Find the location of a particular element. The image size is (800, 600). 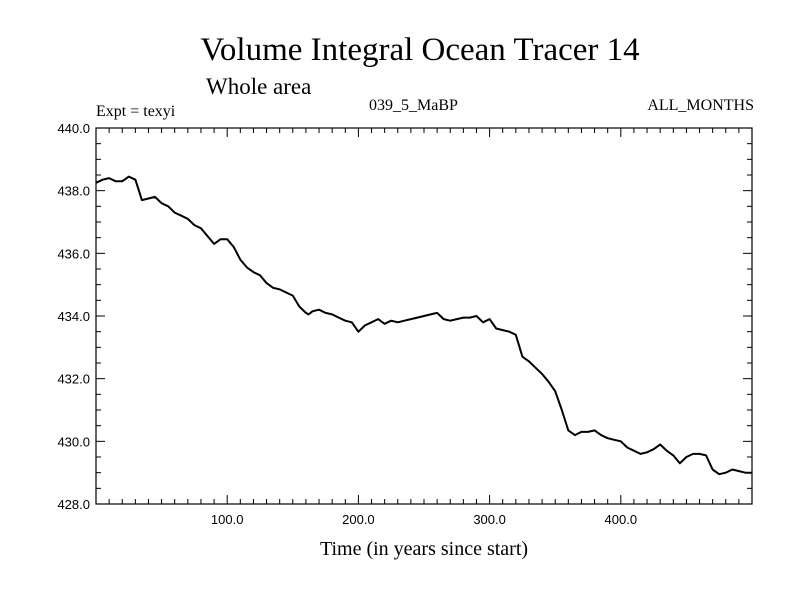

period-label: 039_5_MaBP is located at coordinates (413, 105).